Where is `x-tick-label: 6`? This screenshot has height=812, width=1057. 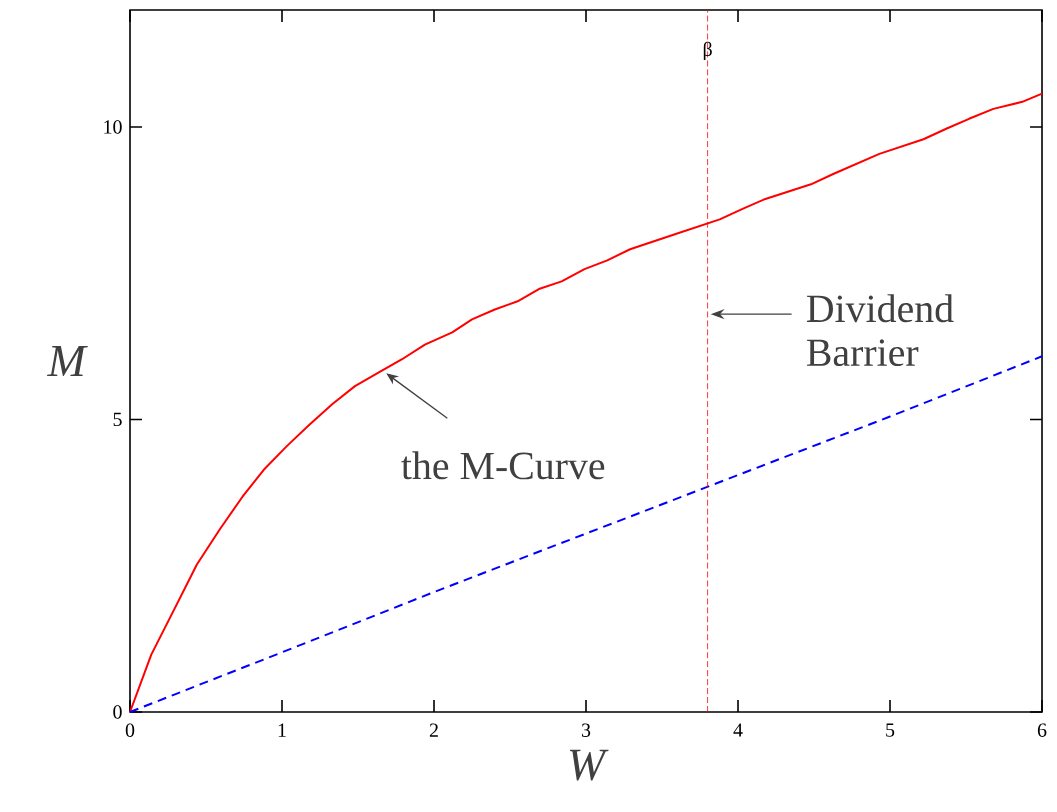 x-tick-label: 6 is located at coordinates (1042, 730).